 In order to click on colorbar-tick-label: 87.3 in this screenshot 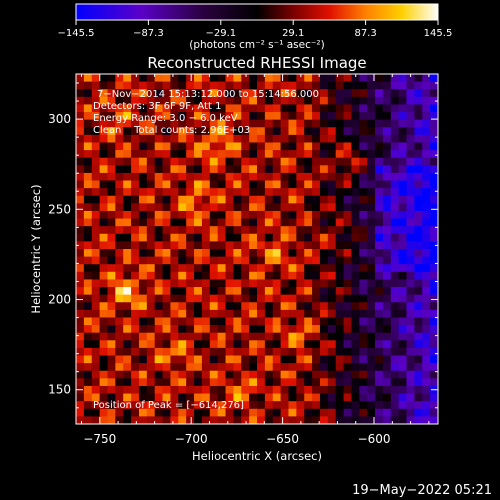, I will do `click(365, 33)`.